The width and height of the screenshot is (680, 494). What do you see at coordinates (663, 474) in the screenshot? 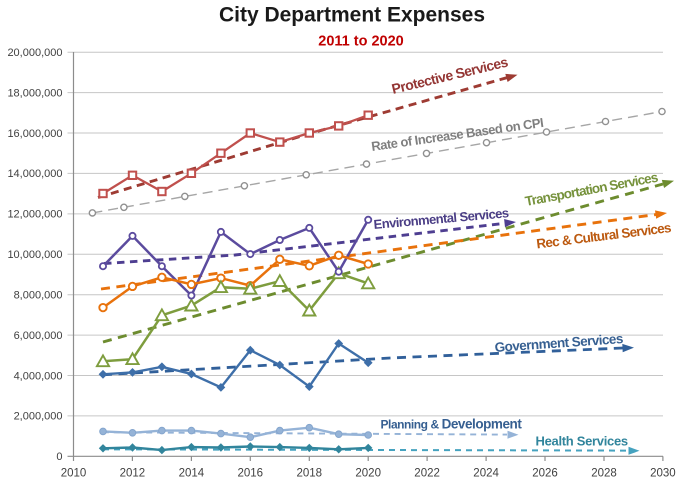
I see `svg-text: 2030` at bounding box center [663, 474].